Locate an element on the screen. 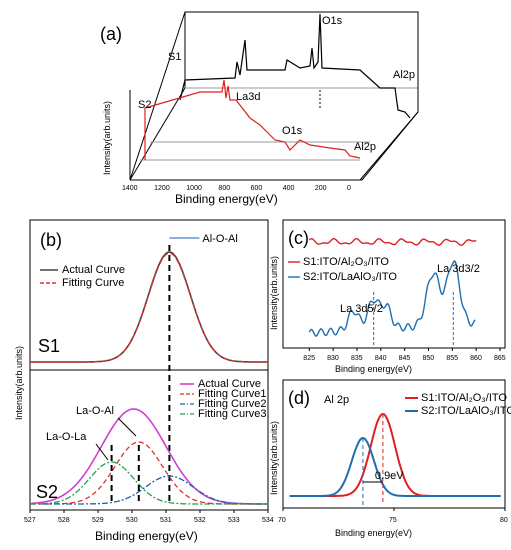  panel-a-label-s1: S1 is located at coordinates (174, 57).